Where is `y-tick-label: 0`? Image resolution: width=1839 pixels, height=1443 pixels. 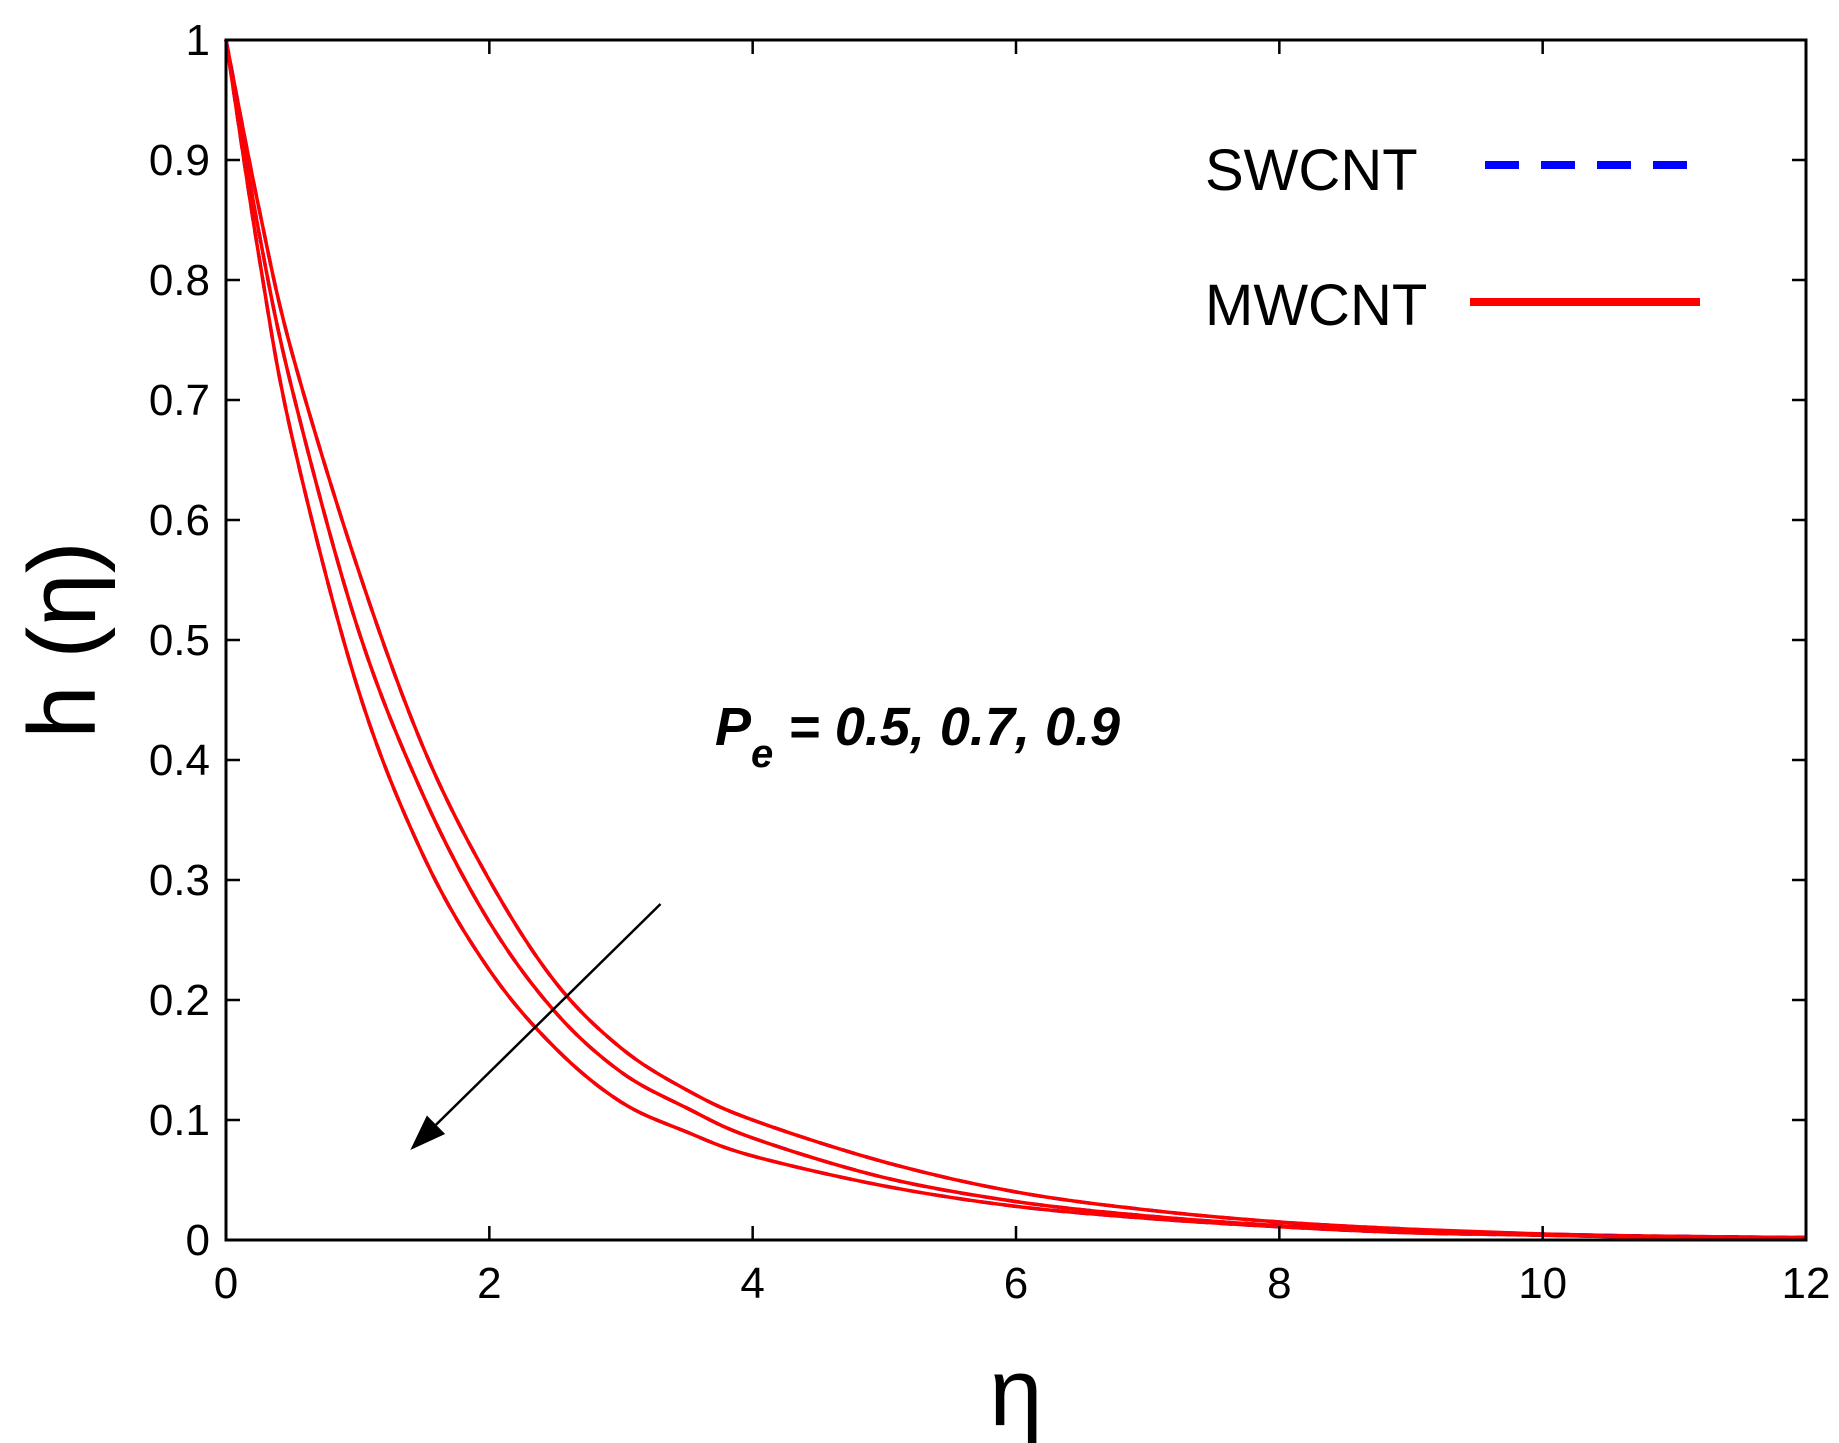
y-tick-label: 0 is located at coordinates (198, 1240).